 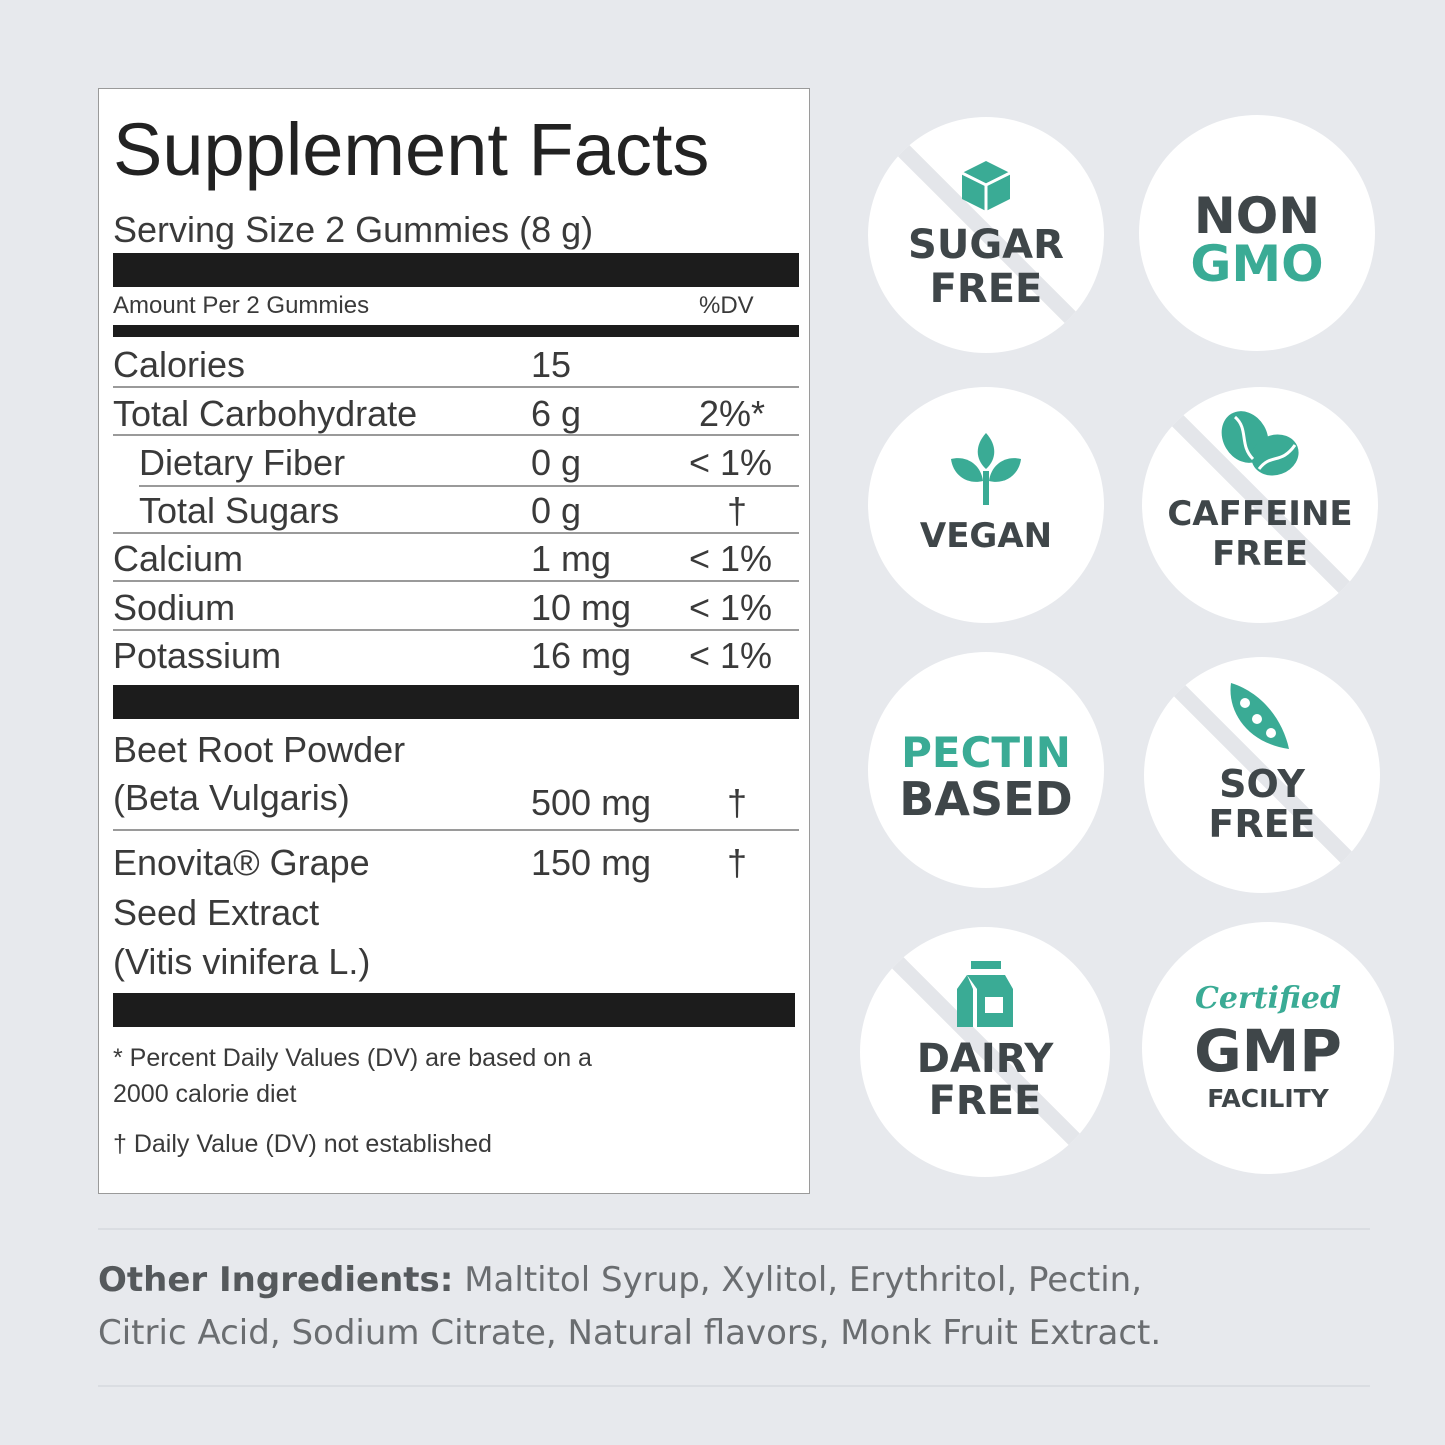 What do you see at coordinates (581, 607) in the screenshot?
I see `nutrient-amount: 10 mg` at bounding box center [581, 607].